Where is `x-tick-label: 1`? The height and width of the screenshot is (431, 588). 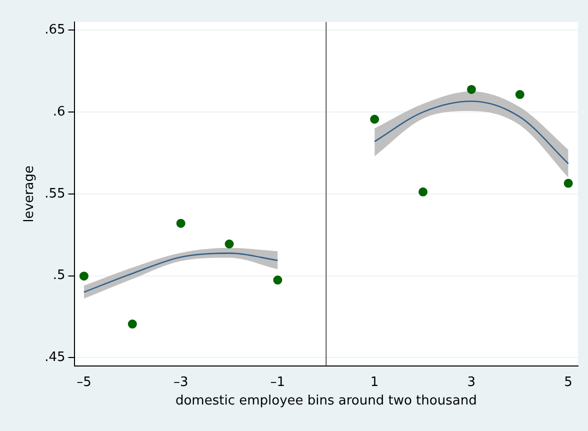 x-tick-label: 1 is located at coordinates (374, 382).